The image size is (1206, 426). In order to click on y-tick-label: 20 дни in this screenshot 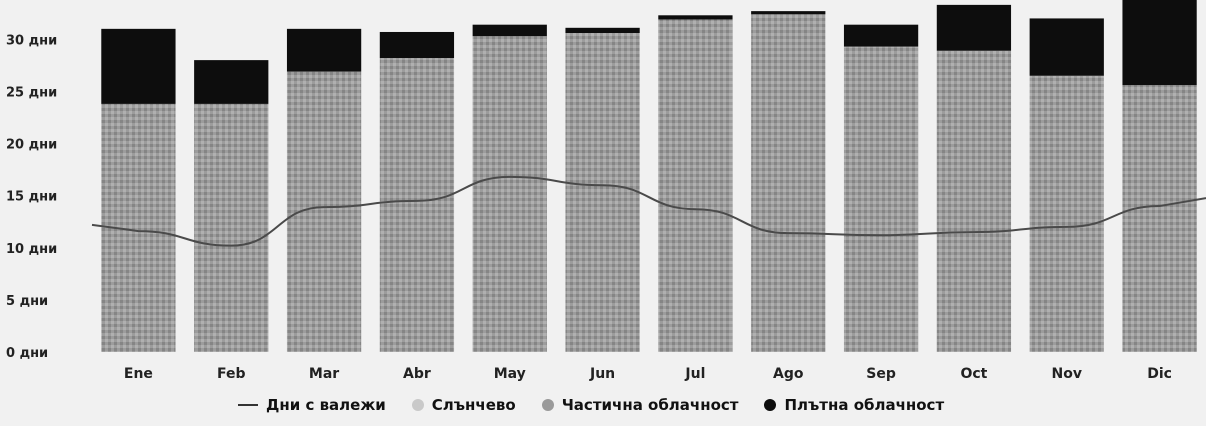, I will do `click(31, 145)`.